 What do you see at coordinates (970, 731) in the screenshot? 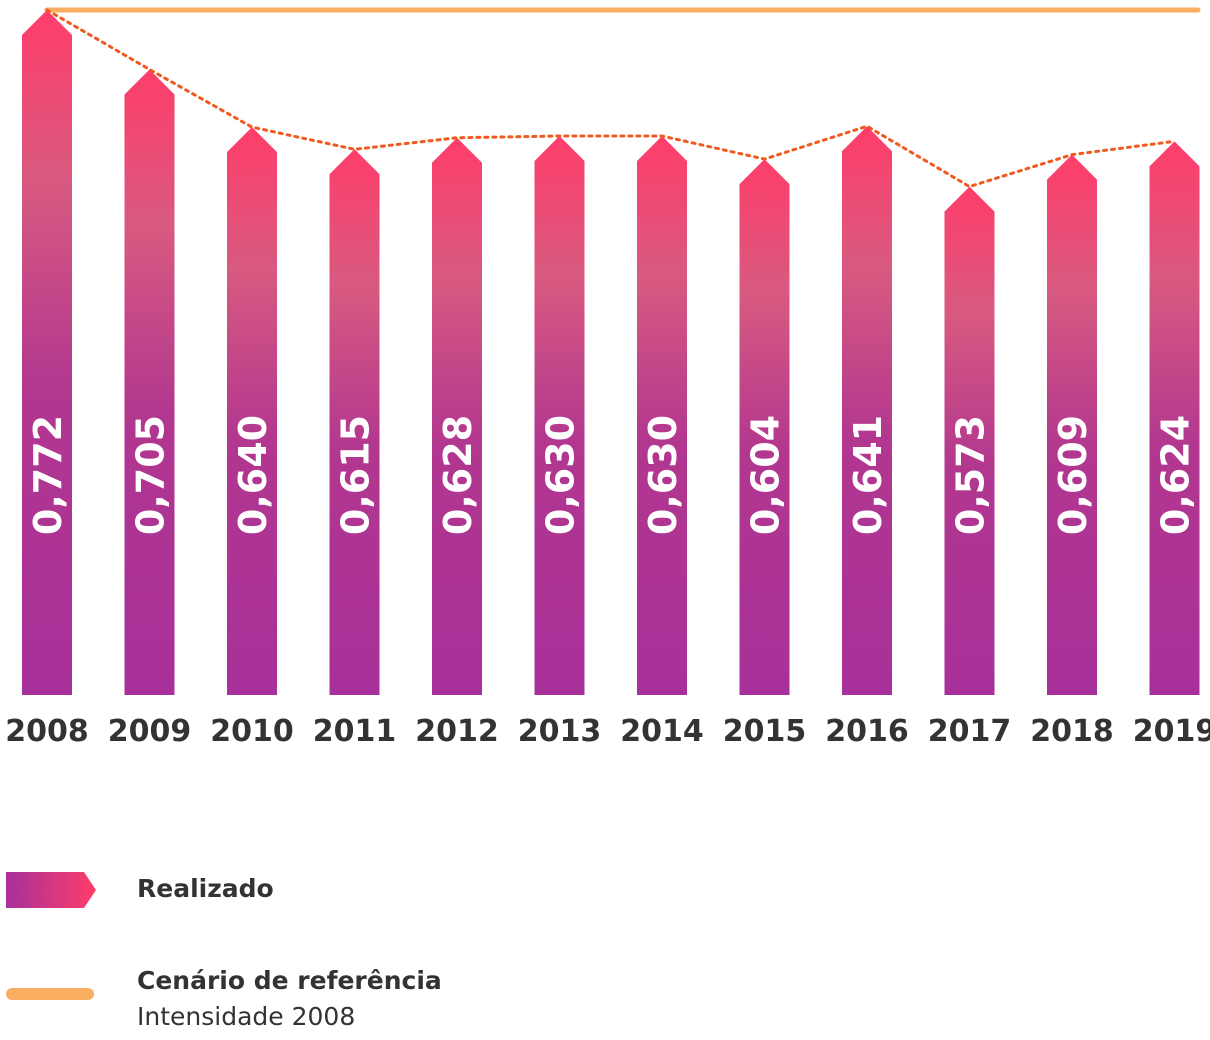
I see `x-tick-label-2017: 2017` at bounding box center [970, 731].